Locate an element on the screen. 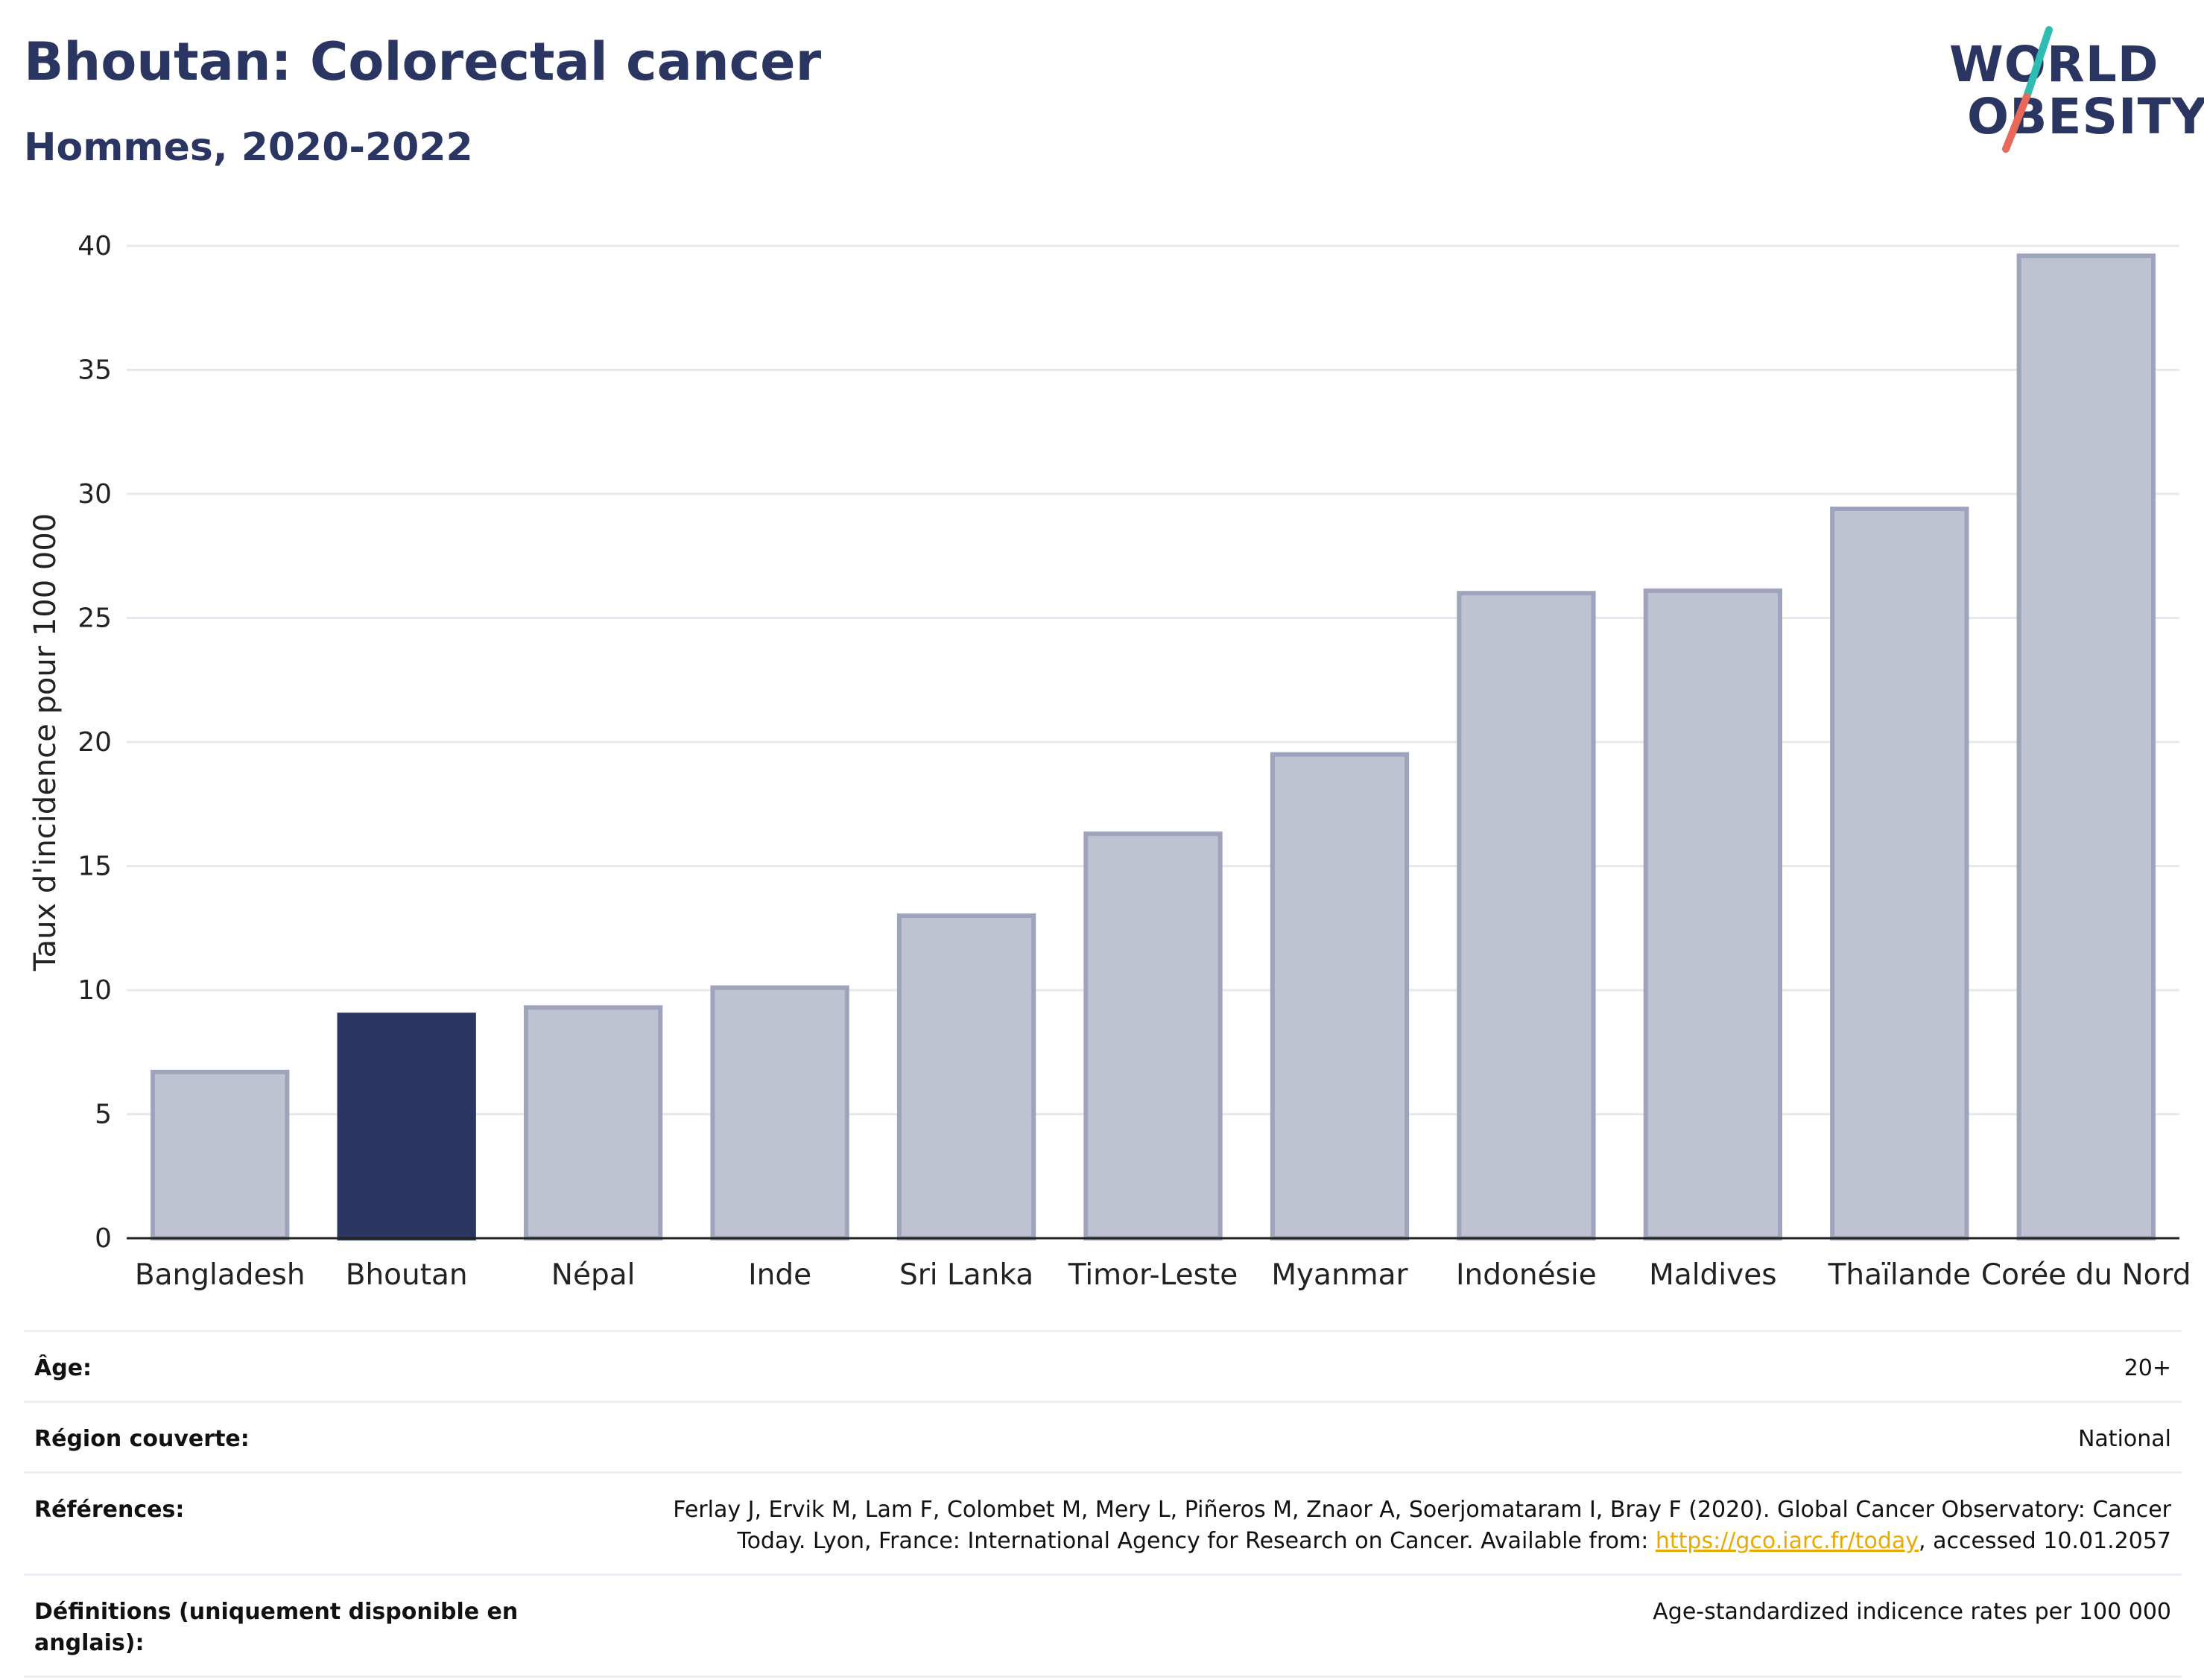 This screenshot has width=2204, height=1680. bar-népal is located at coordinates (593, 1123).